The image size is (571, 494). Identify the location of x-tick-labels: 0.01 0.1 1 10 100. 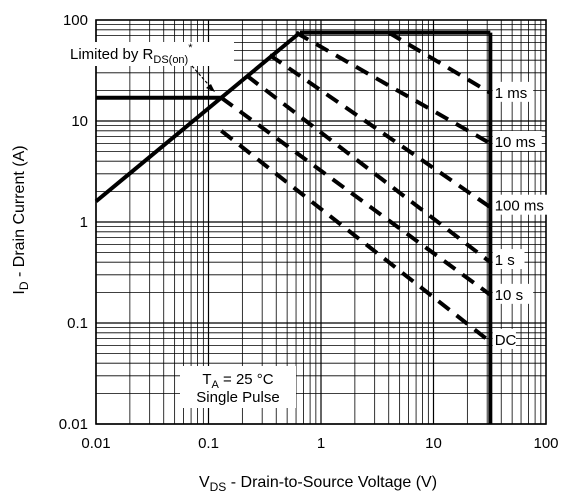
(319, 443).